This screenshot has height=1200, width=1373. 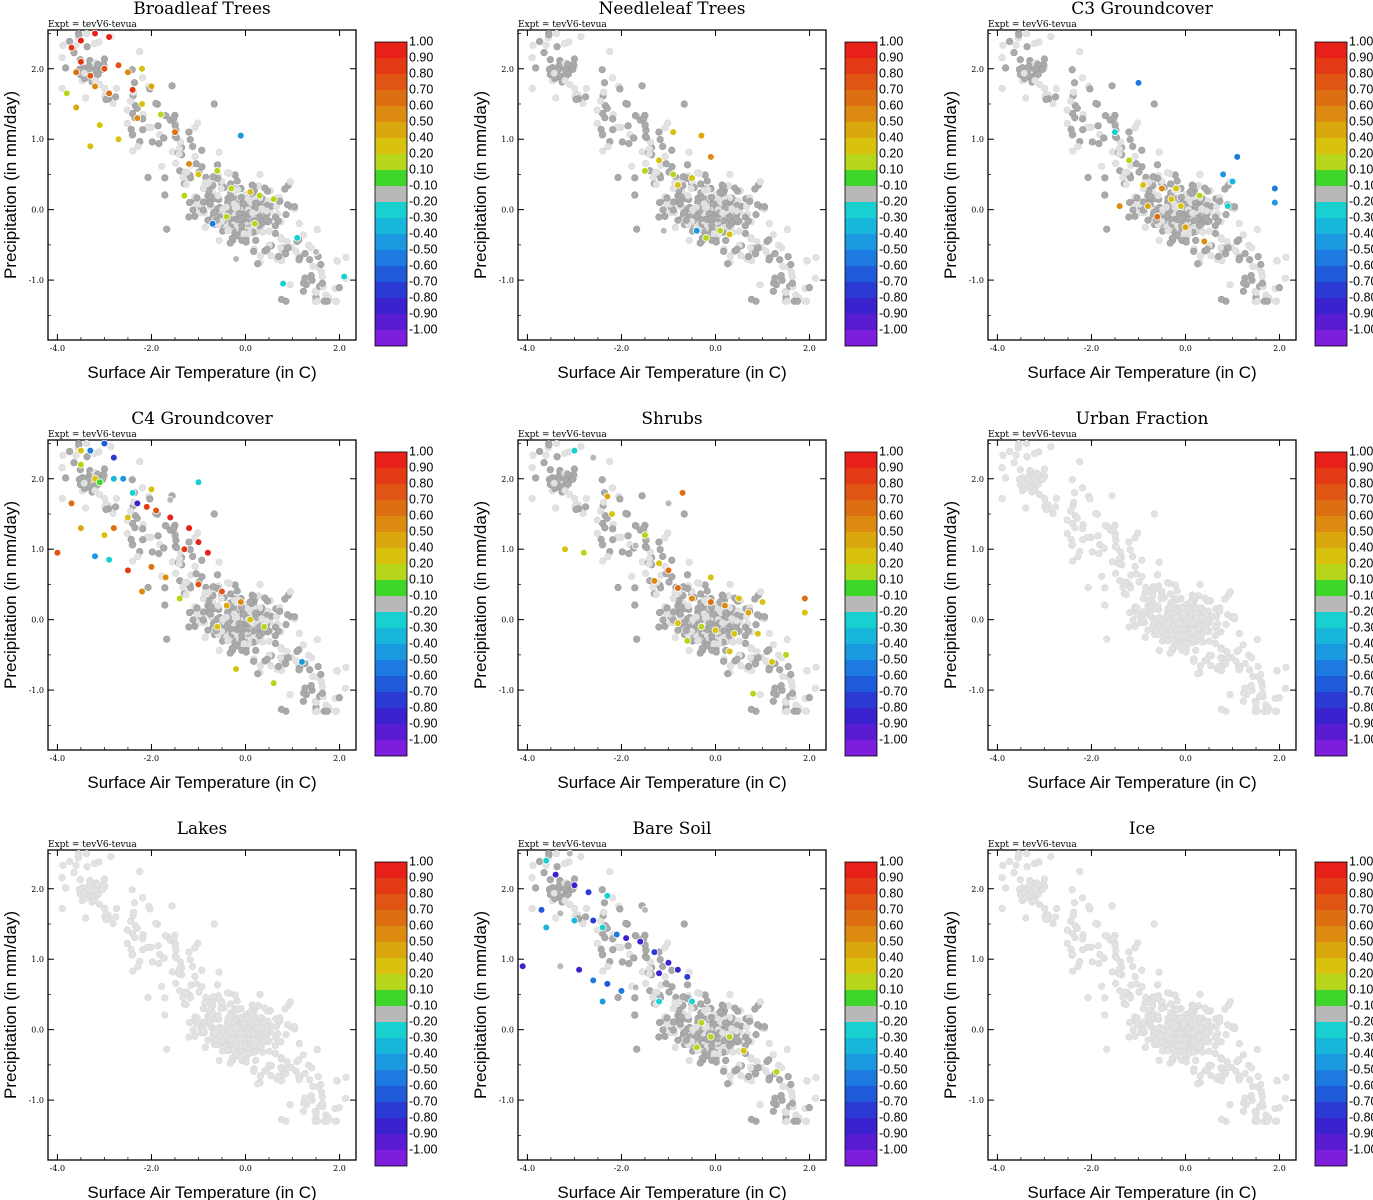 I want to click on colorbar-label: -1.00, so click(x=423, y=1149).